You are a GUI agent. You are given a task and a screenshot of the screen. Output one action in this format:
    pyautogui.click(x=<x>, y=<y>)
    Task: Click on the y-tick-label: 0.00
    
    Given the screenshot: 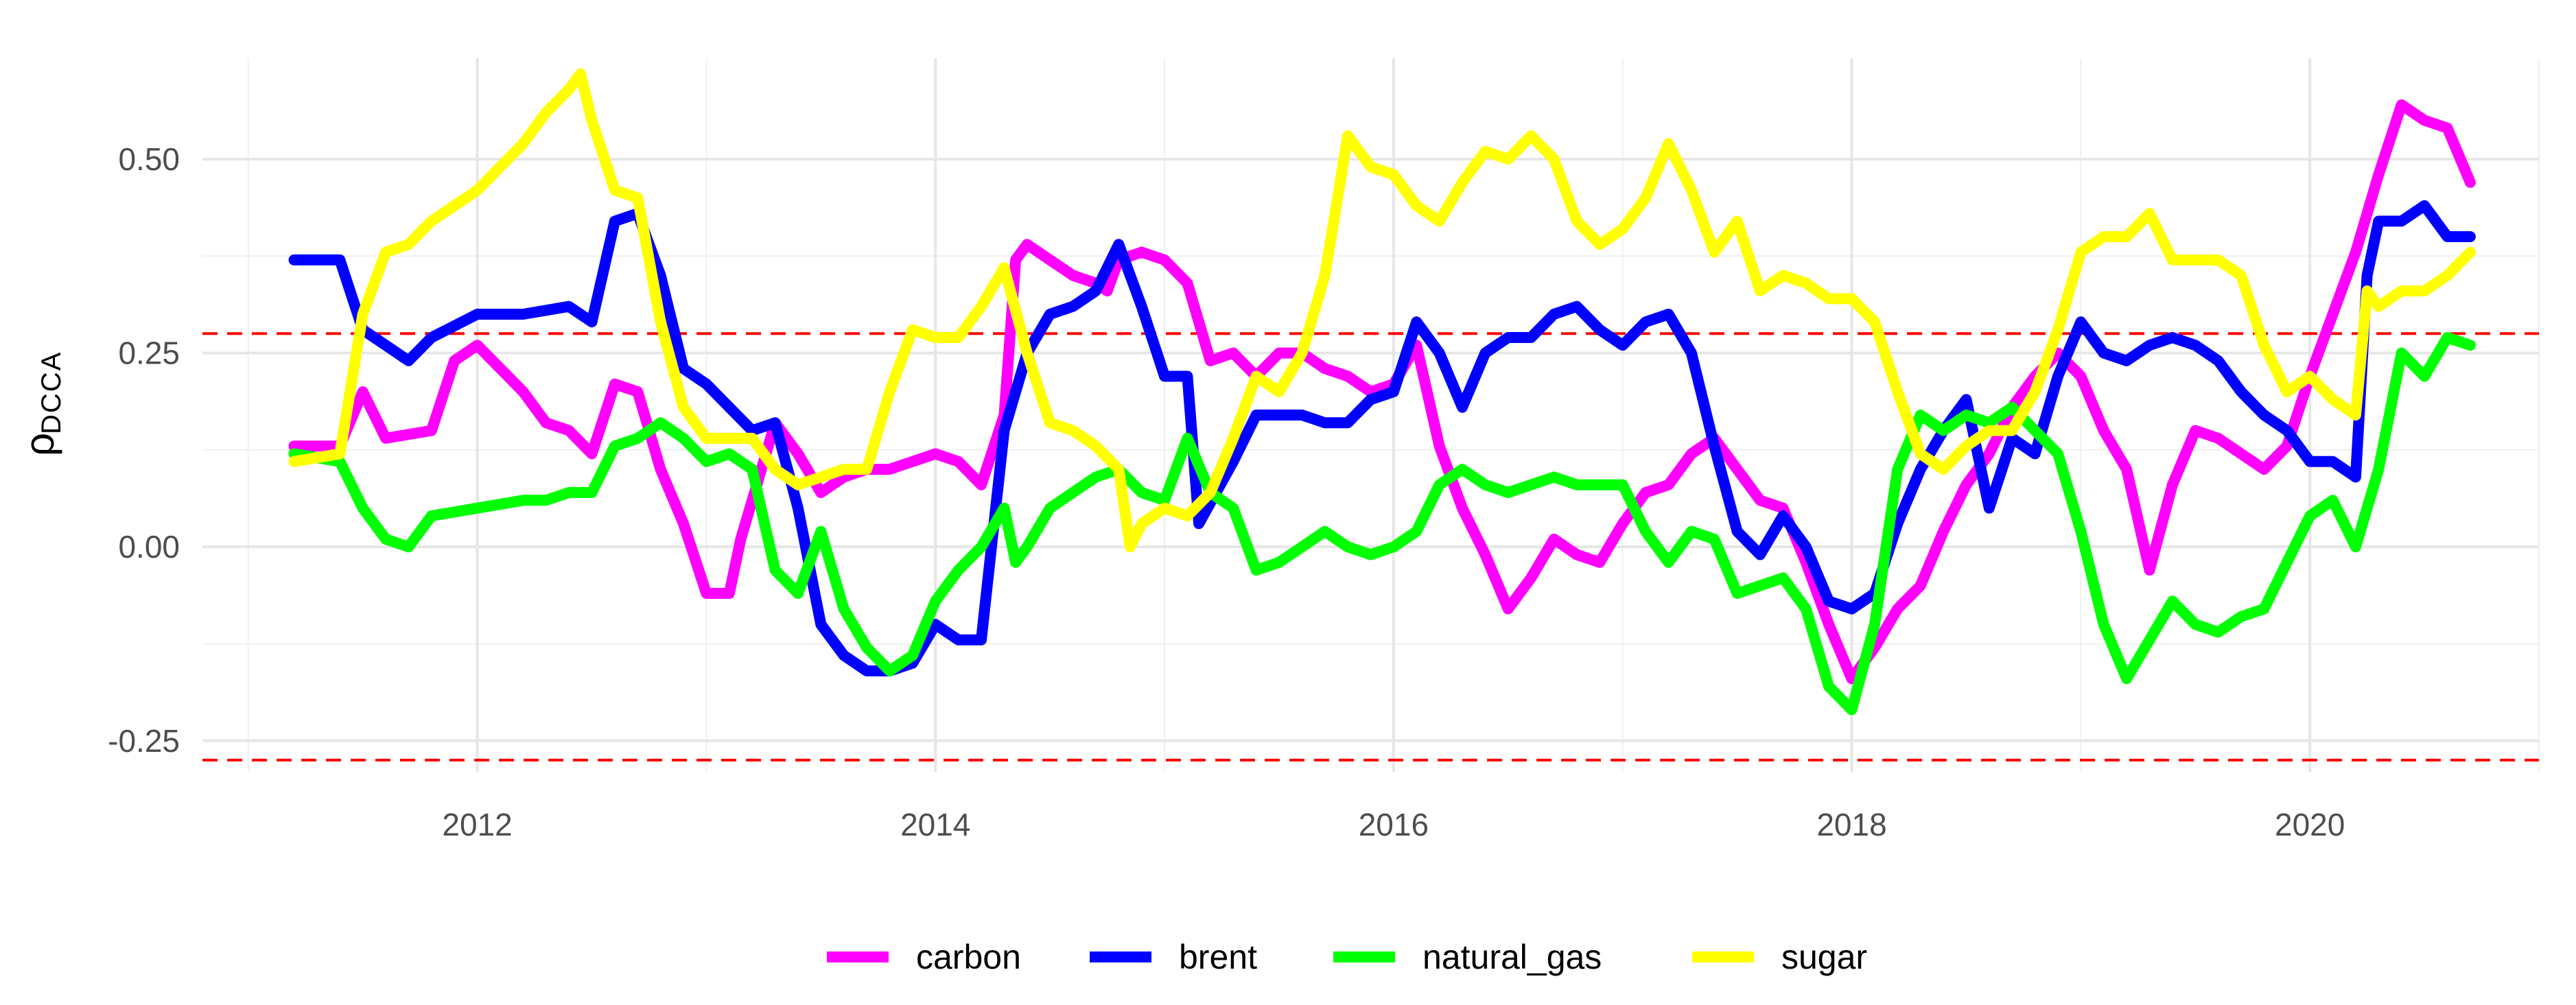 What is the action you would take?
    pyautogui.click(x=149, y=547)
    